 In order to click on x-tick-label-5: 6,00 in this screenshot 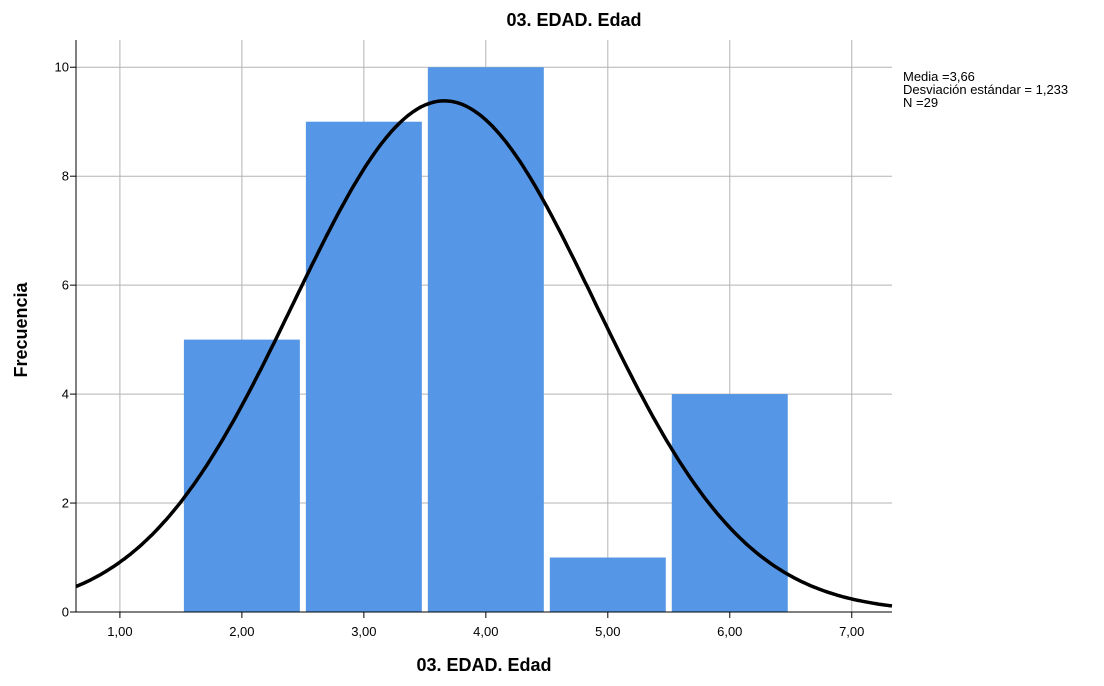, I will do `click(729, 631)`.